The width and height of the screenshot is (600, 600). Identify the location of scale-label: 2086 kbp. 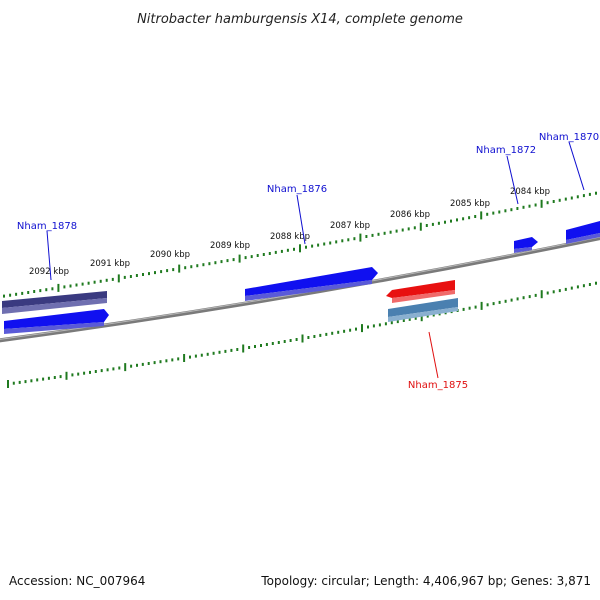
(410, 215).